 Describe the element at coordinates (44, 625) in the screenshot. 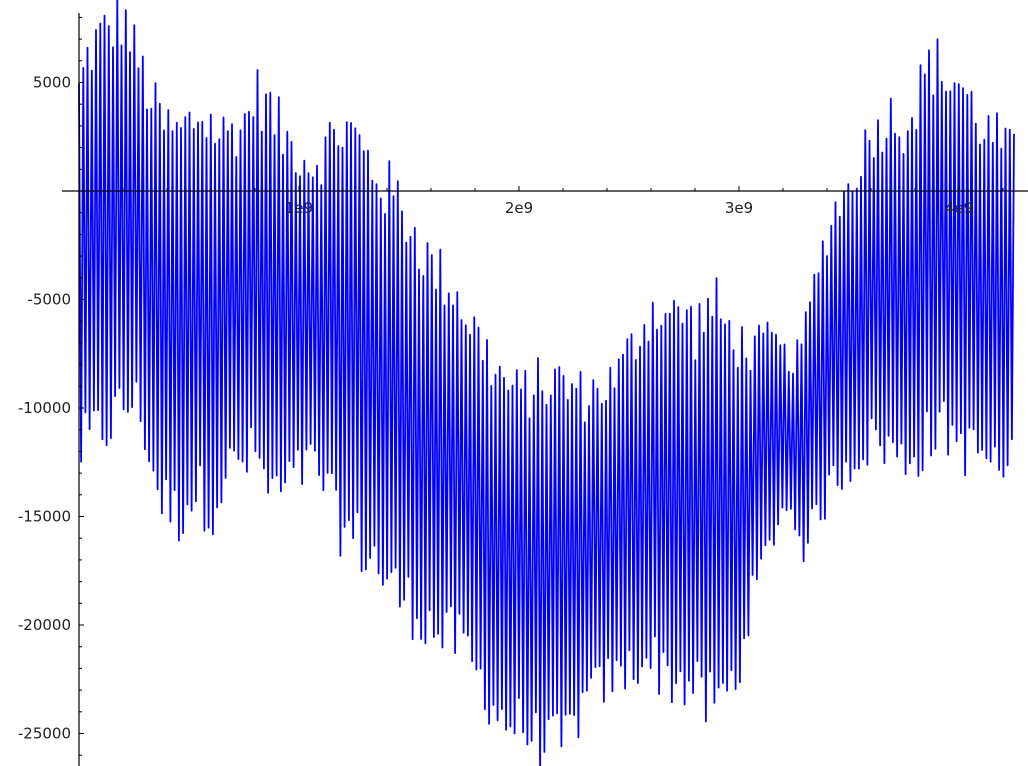

I see `y-tick-label: -20000` at that location.